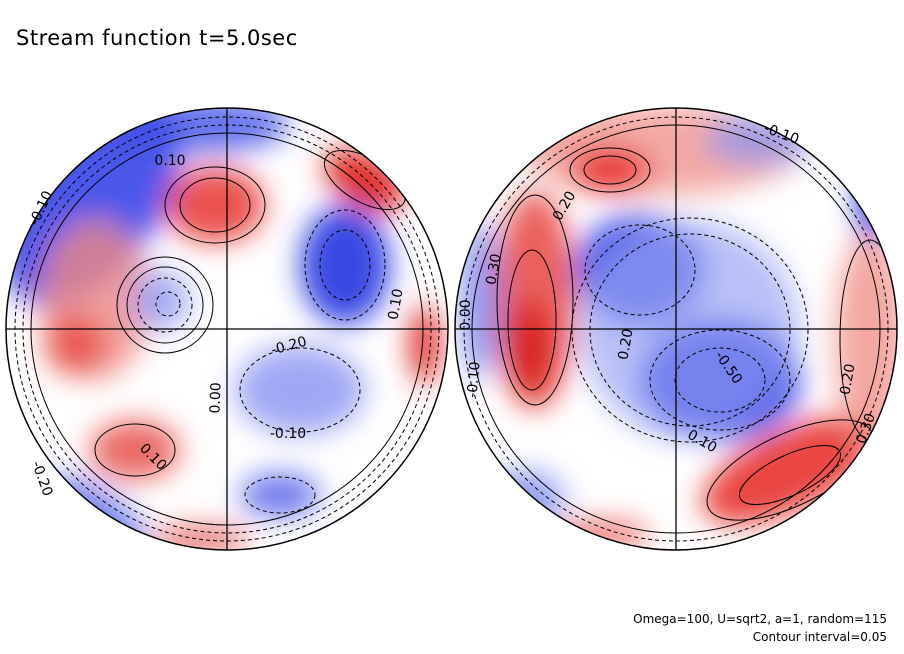  What do you see at coordinates (493, 269) in the screenshot?
I see `contour-label: 0.30` at bounding box center [493, 269].